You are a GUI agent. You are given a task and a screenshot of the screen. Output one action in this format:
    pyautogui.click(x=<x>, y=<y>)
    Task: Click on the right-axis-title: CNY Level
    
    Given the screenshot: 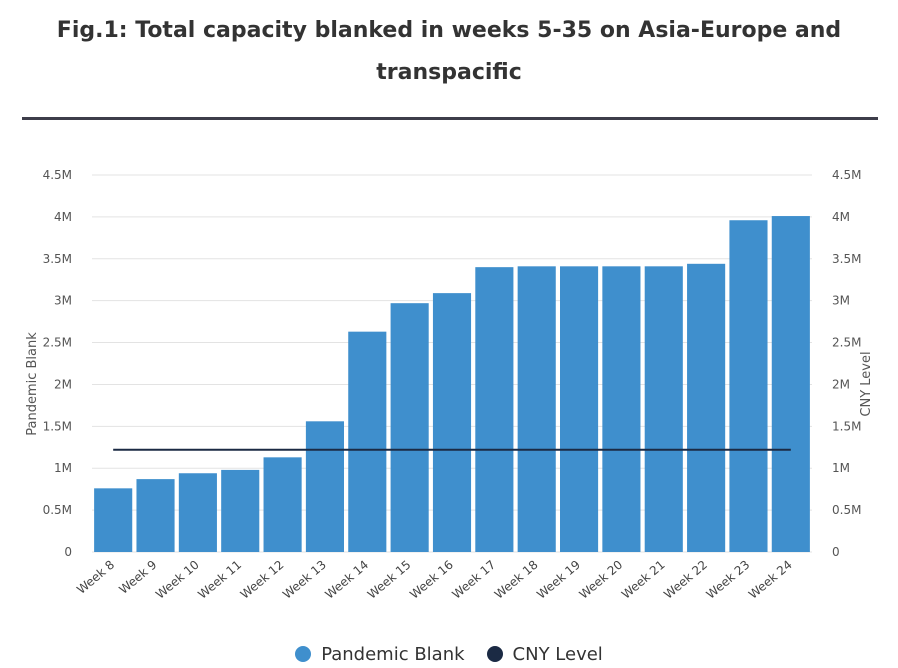 What is the action you would take?
    pyautogui.click(x=866, y=383)
    